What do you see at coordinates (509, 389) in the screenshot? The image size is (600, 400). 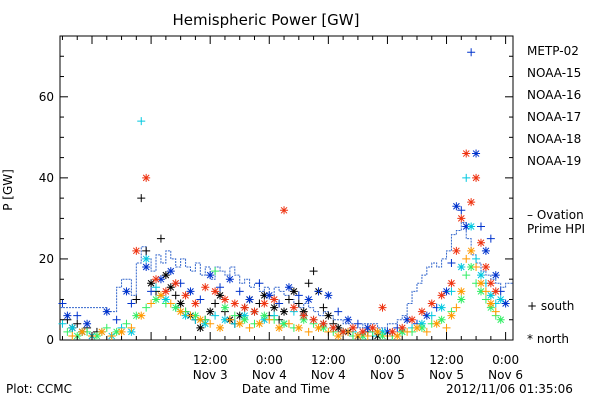 I see `footer-timestamp: 2012/11/06 01:35:06` at bounding box center [509, 389].